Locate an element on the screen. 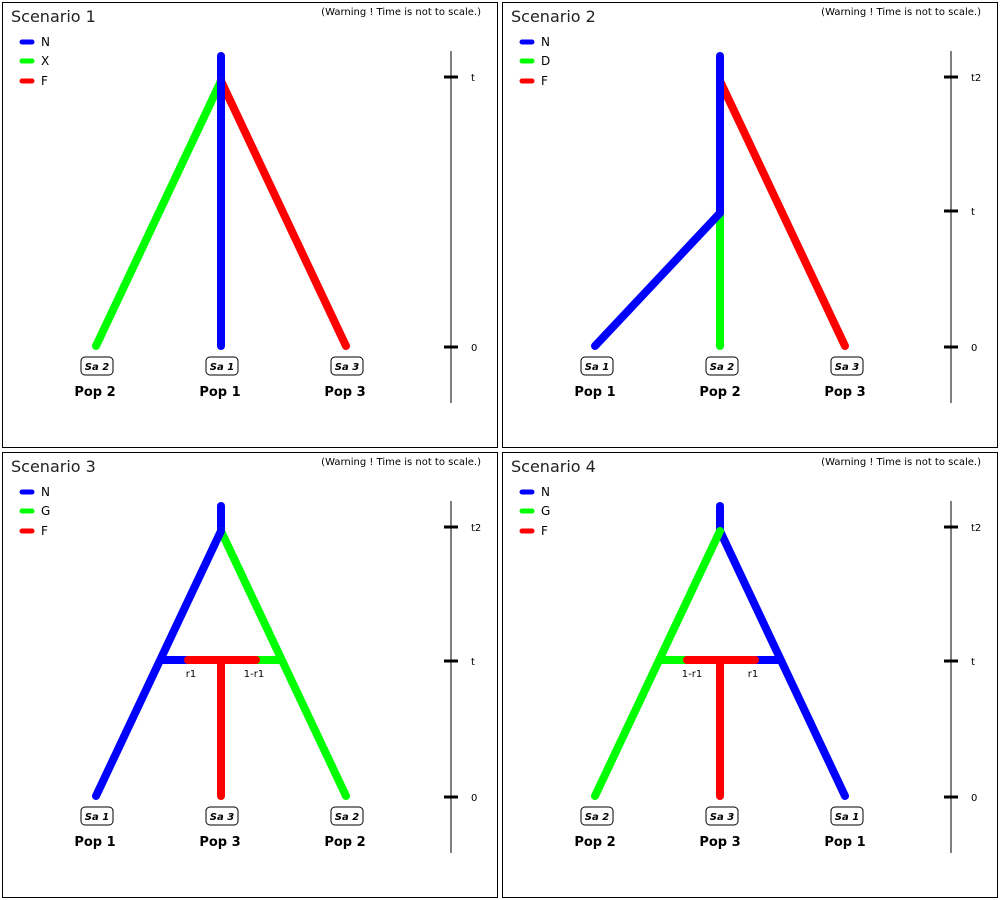 The image size is (1000, 900). legend-label: X is located at coordinates (45, 61).